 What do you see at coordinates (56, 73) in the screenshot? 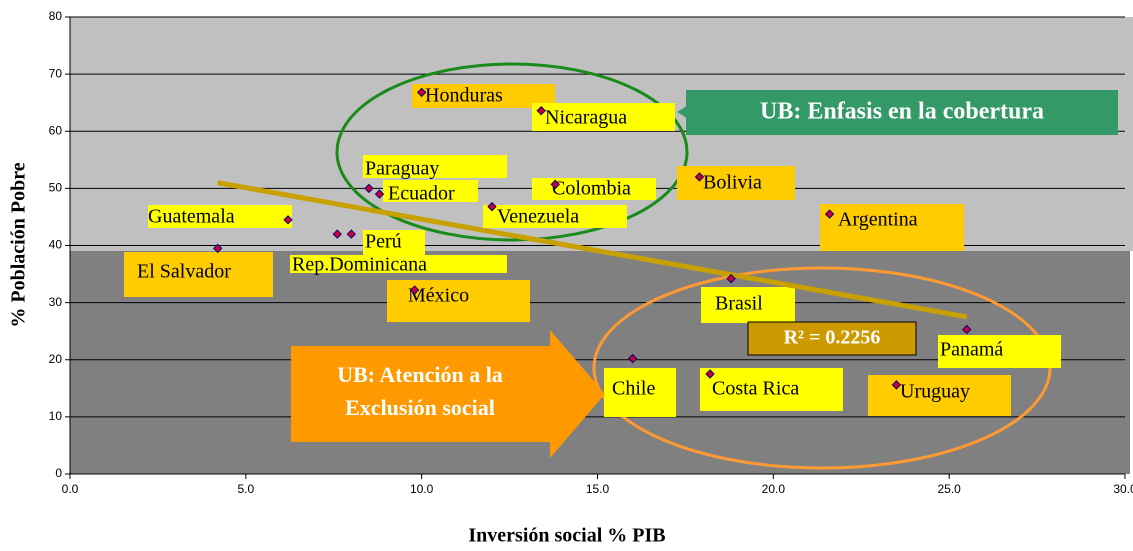
I see `y-tick-label: 70` at bounding box center [56, 73].